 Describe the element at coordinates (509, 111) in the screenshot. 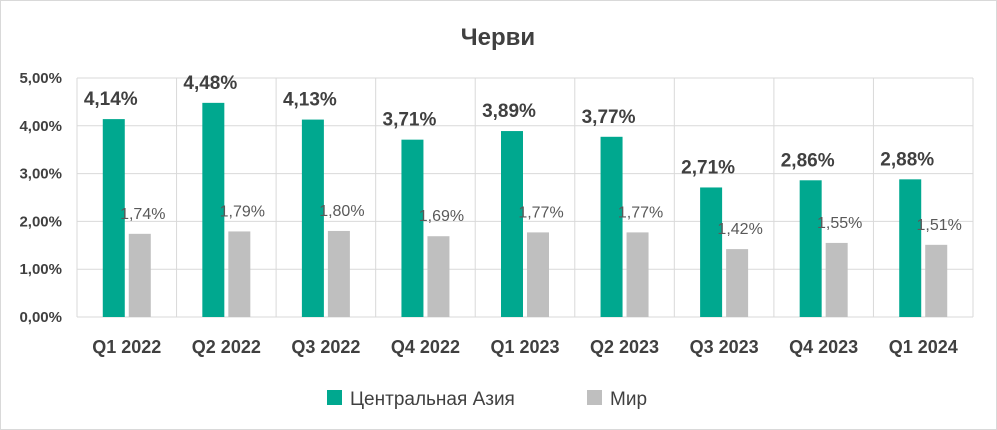

I see `data-label-central-asia: 3,89%` at that location.